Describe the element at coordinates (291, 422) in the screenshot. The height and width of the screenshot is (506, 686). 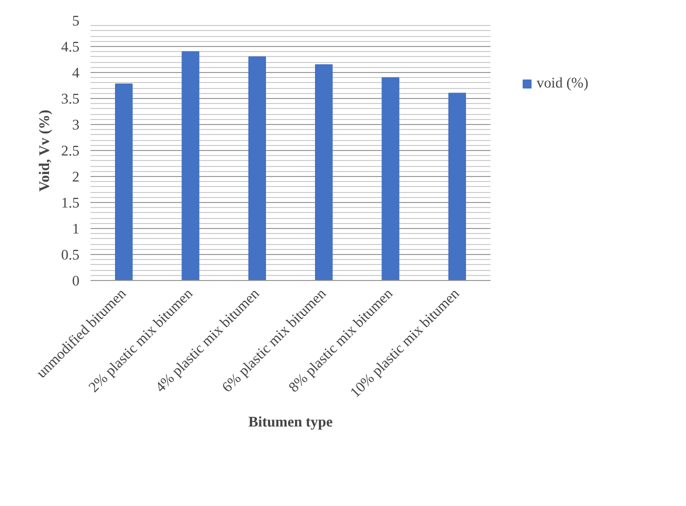
I see `x-axis-title: Bitumen type` at that location.